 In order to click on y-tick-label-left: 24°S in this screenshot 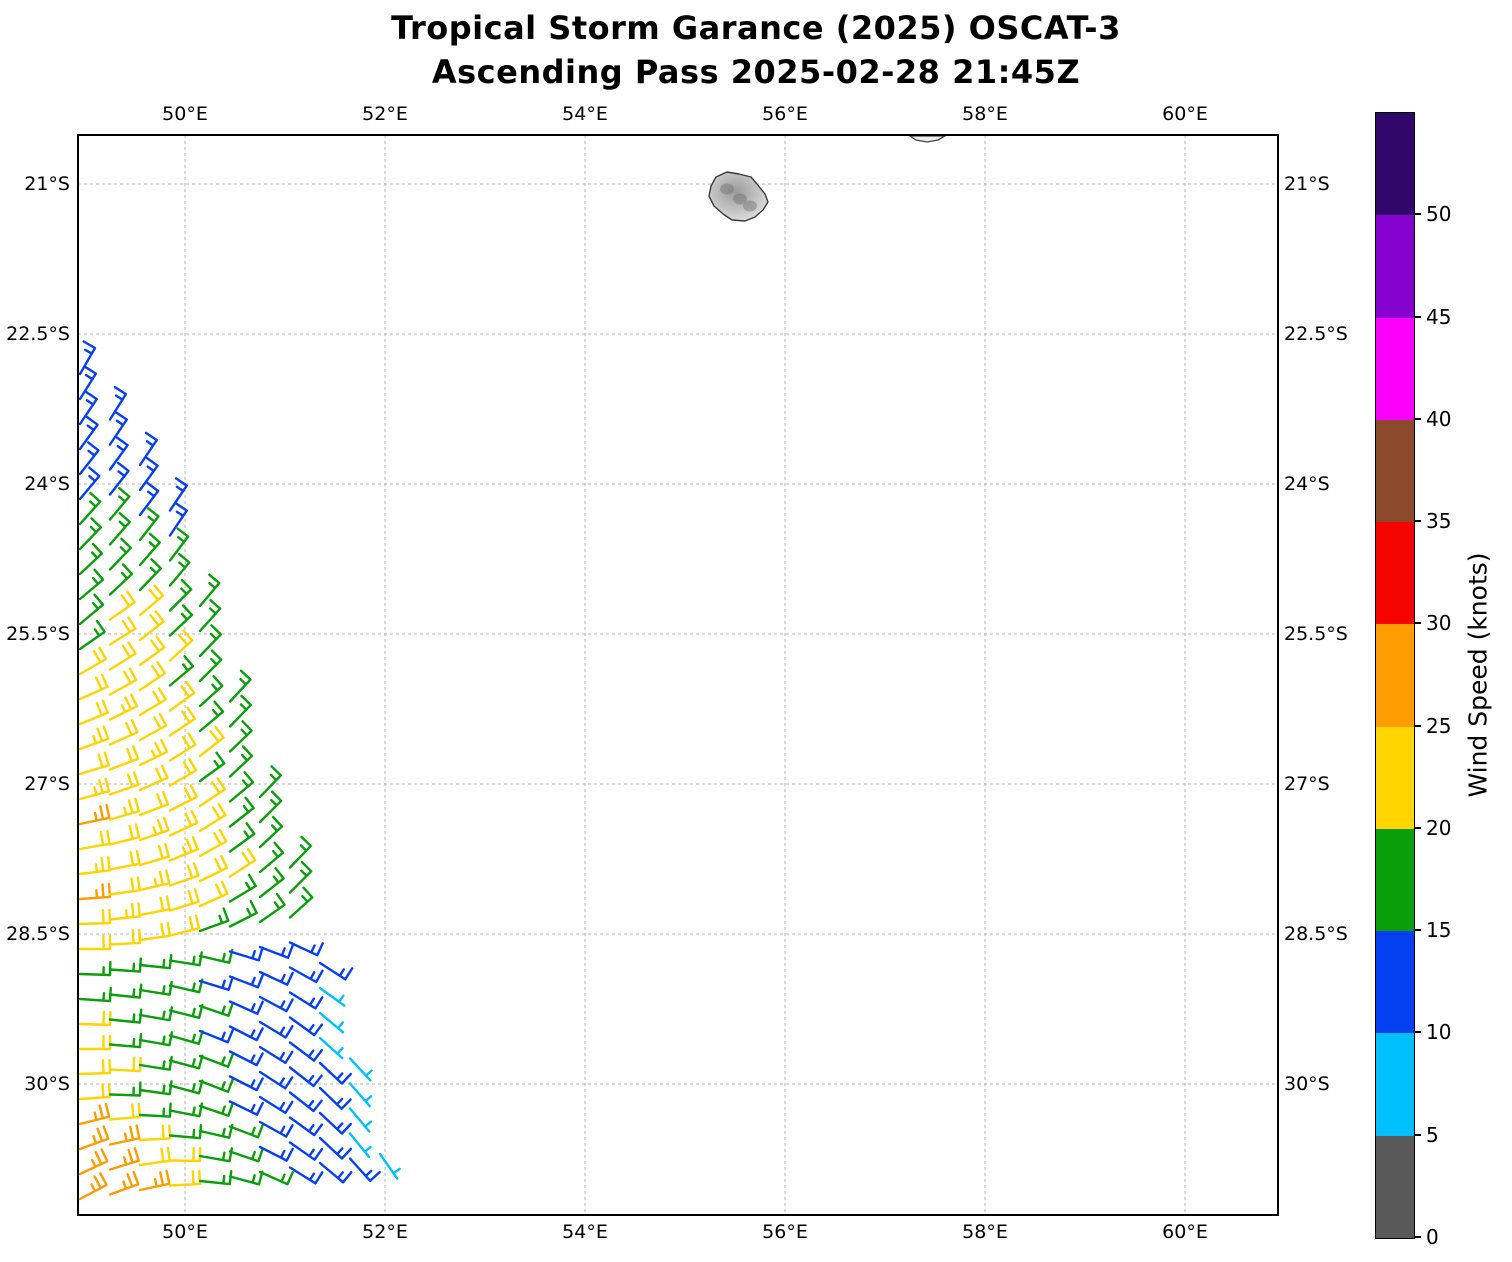, I will do `click(47, 484)`.